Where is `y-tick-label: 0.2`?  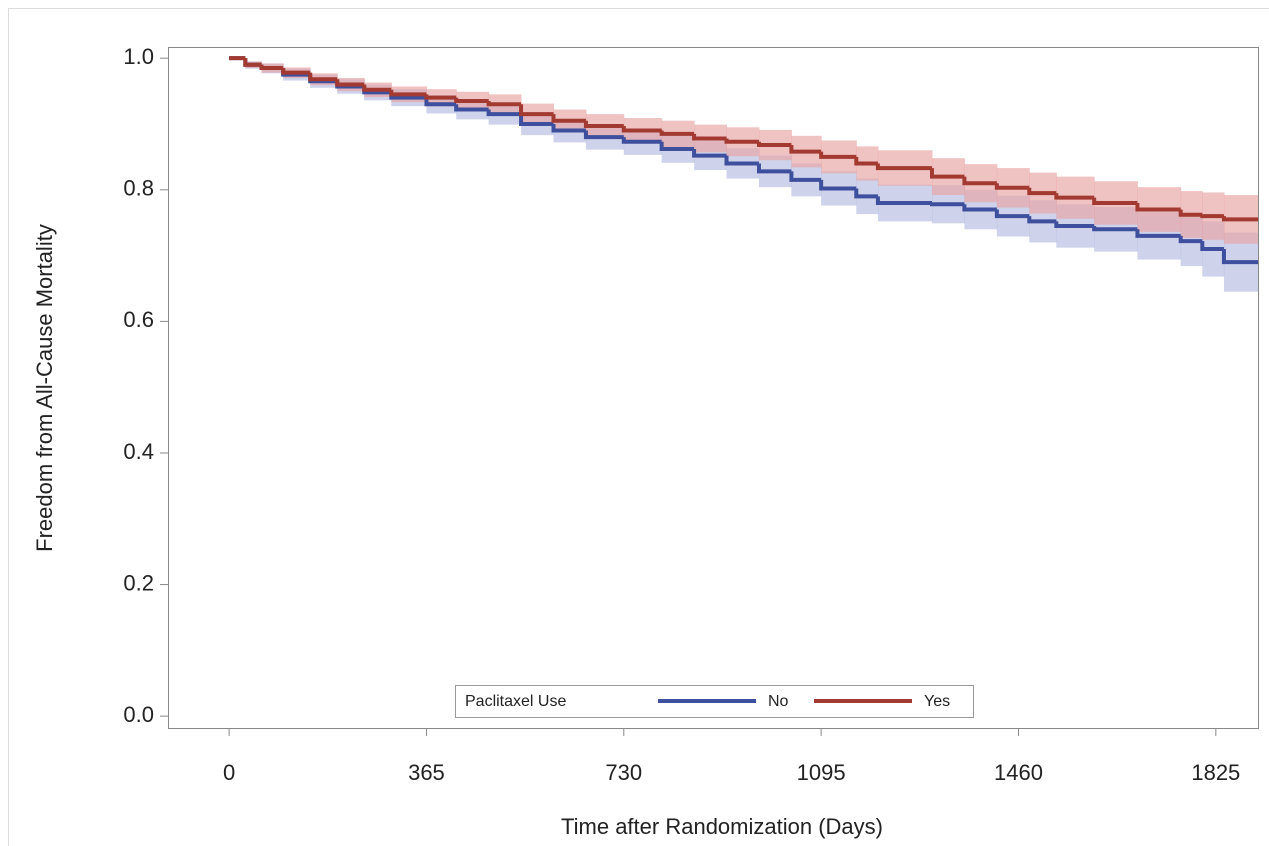
y-tick-label: 0.2 is located at coordinates (138, 582).